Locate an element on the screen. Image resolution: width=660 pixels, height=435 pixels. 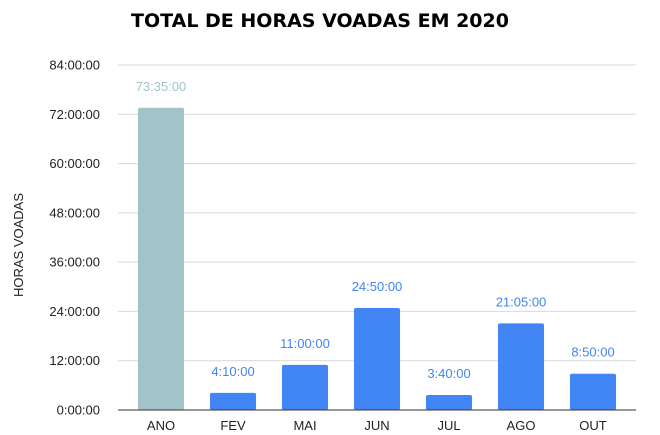
bar-mai is located at coordinates (305, 387).